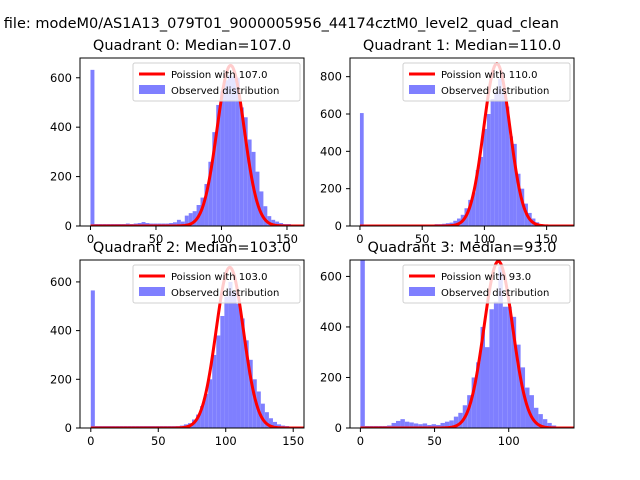 This screenshot has height=480, width=640. What do you see at coordinates (462, 46) in the screenshot?
I see `subplot-title: Quadrant 1: Median=110.0` at bounding box center [462, 46].